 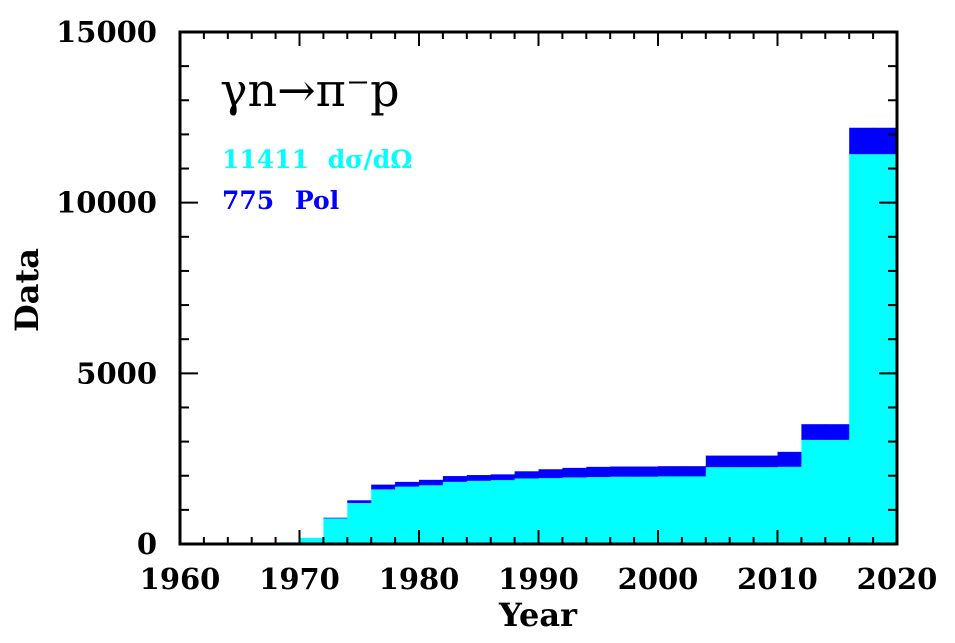 I want to click on x-tick-labels: 1960 1970 1980 1990 2000 2010 2020, so click(x=539, y=579).